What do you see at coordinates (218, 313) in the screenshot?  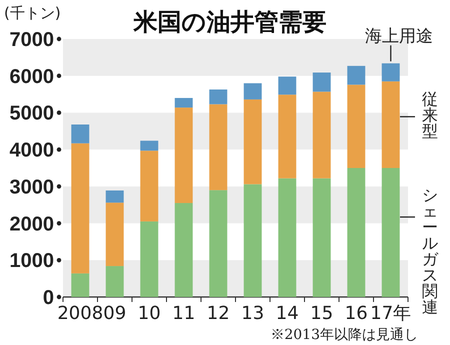 I see `x-tick-label: 12` at bounding box center [218, 313].